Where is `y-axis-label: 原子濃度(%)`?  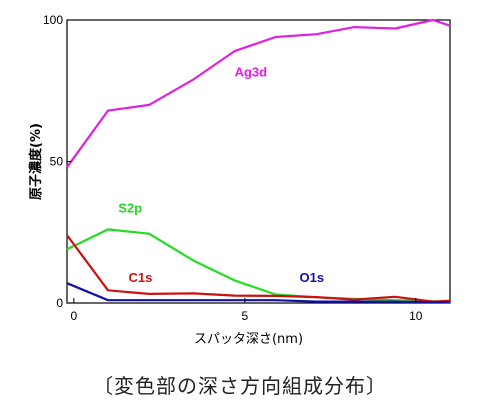
y-axis-label: 原子濃度(%) is located at coordinates (36, 161).